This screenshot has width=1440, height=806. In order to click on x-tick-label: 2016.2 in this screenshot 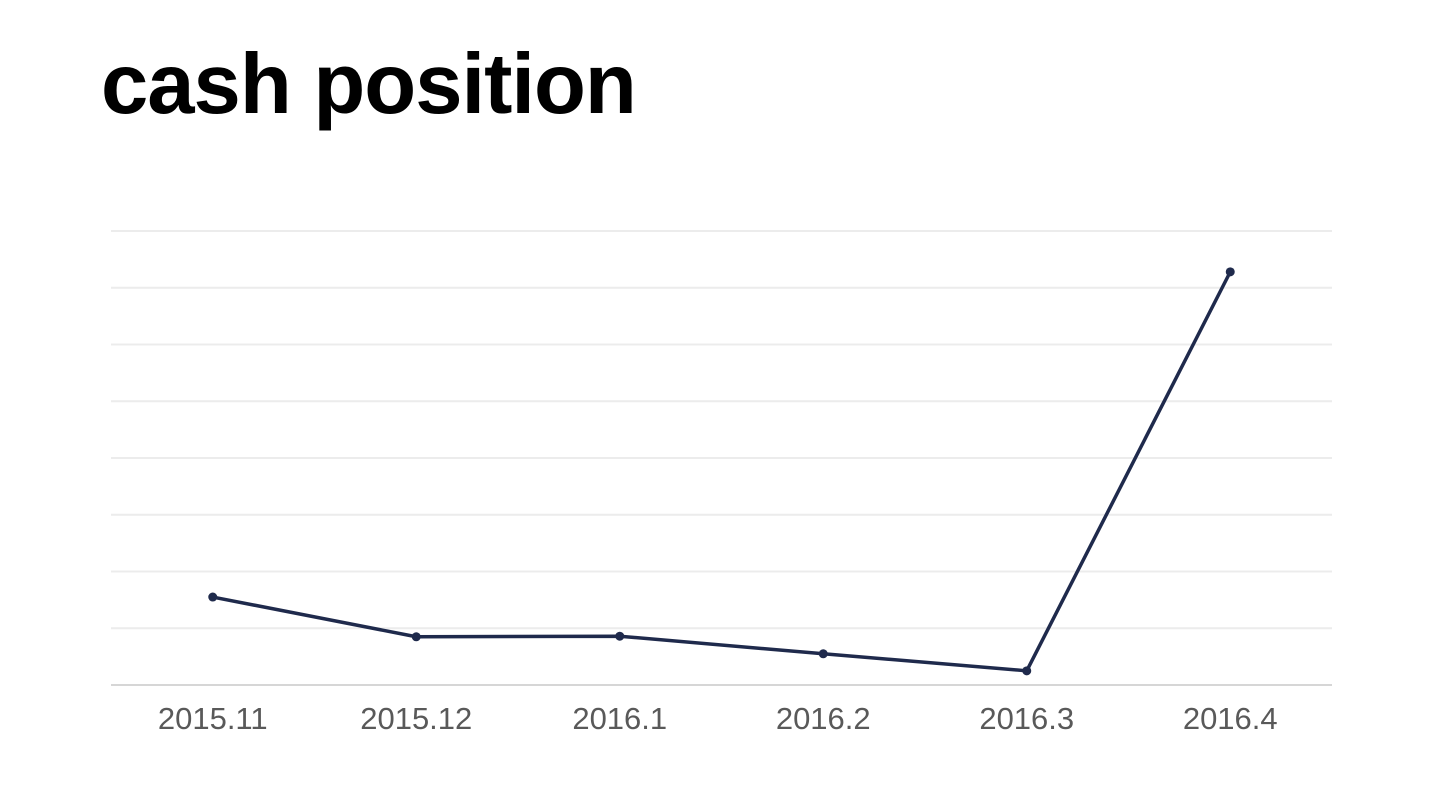, I will do `click(823, 718)`.